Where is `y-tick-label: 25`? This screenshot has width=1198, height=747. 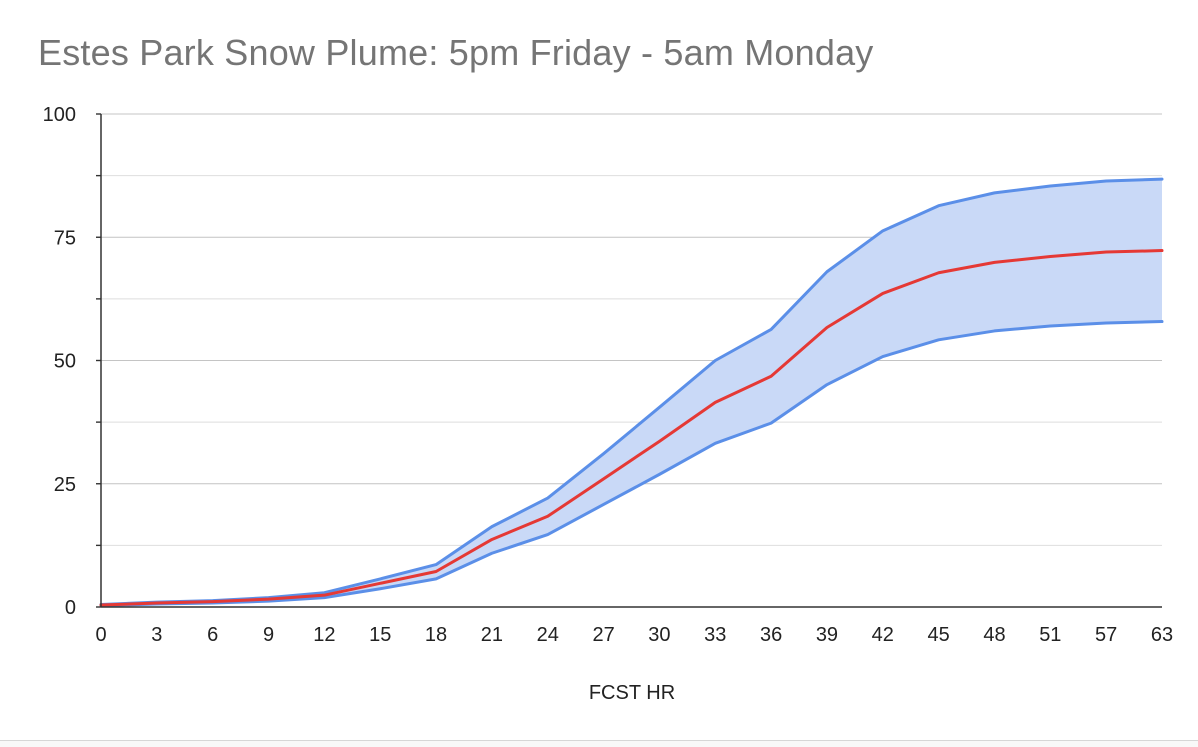
y-tick-label: 25 is located at coordinates (65, 485).